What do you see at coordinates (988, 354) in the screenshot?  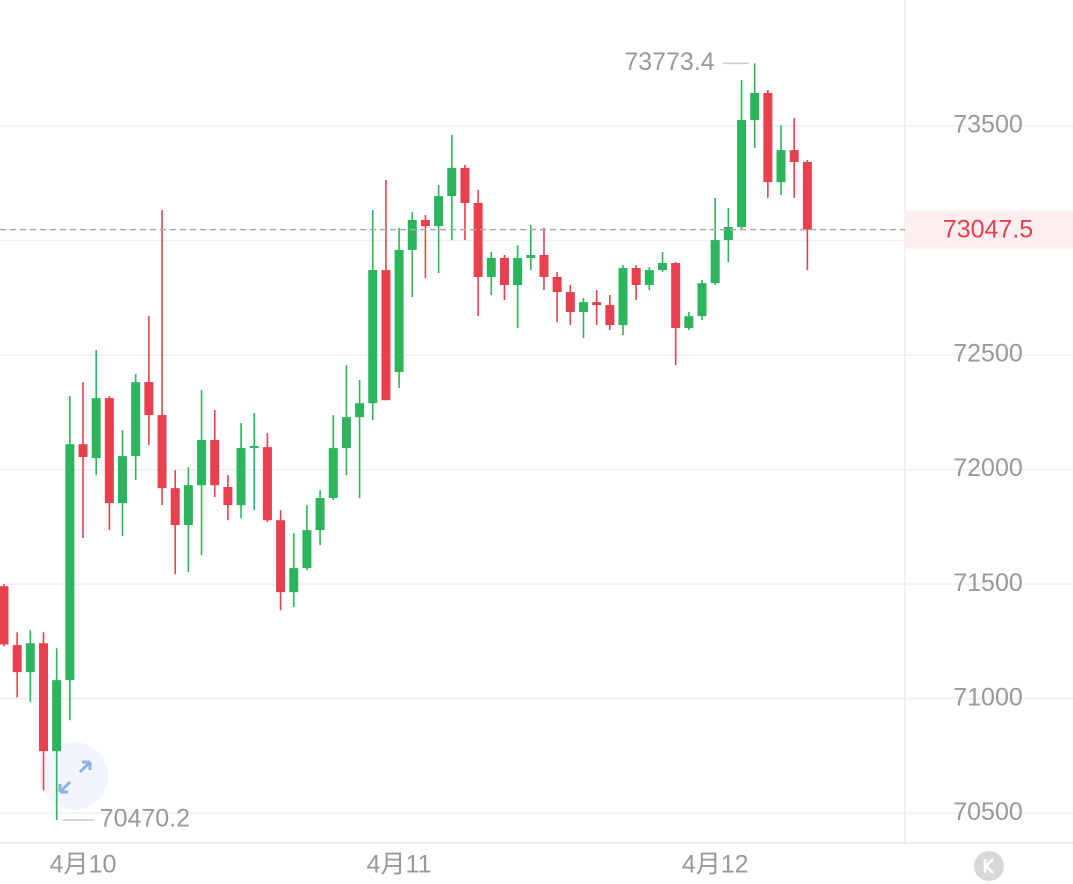 I see `y-tick-label: 72500` at bounding box center [988, 354].